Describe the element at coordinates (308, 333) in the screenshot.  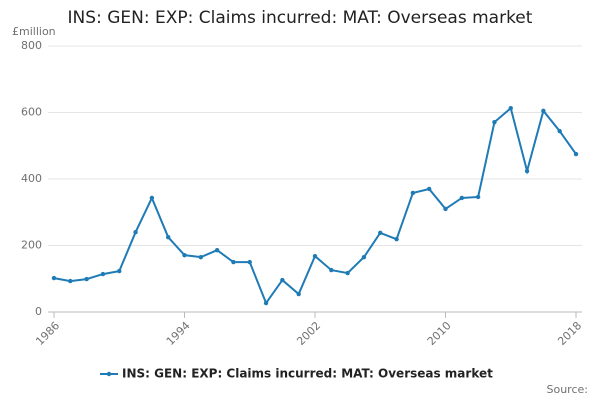
I see `x-tick-label: 2002` at that location.